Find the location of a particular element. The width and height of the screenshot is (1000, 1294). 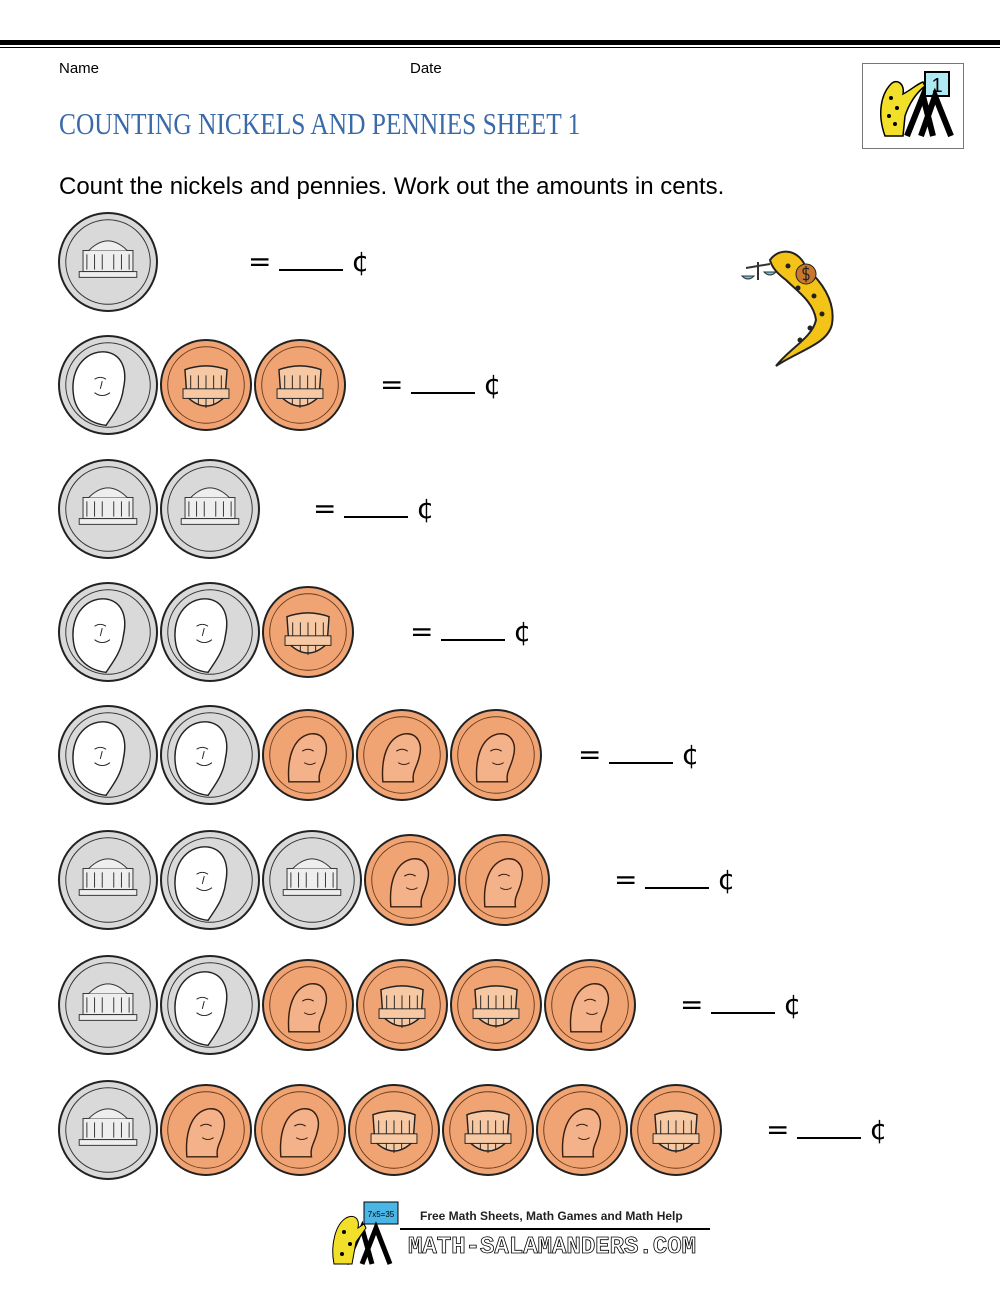

salamander-logo: 1 is located at coordinates (913, 106).